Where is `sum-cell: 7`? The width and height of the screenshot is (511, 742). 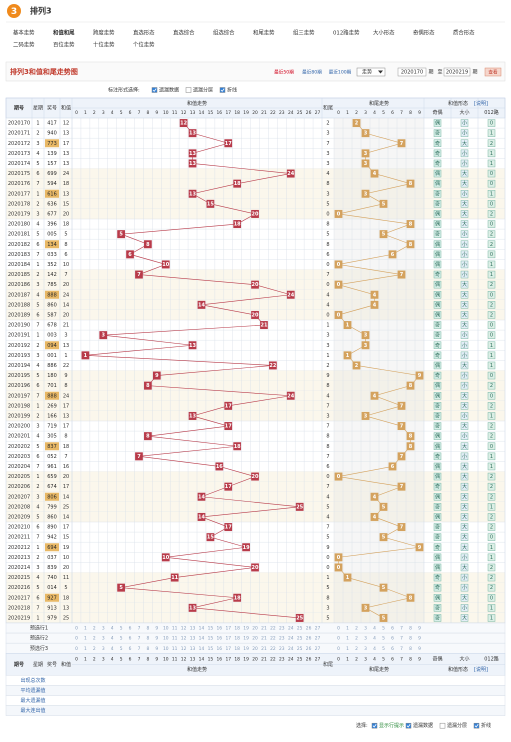 sum-cell: 7 is located at coordinates (65, 457).